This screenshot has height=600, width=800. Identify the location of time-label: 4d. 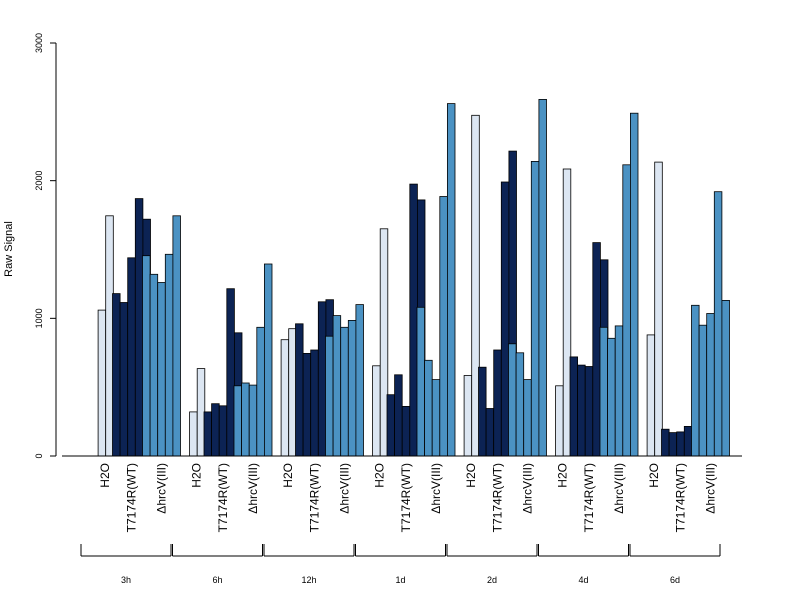
(583, 580).